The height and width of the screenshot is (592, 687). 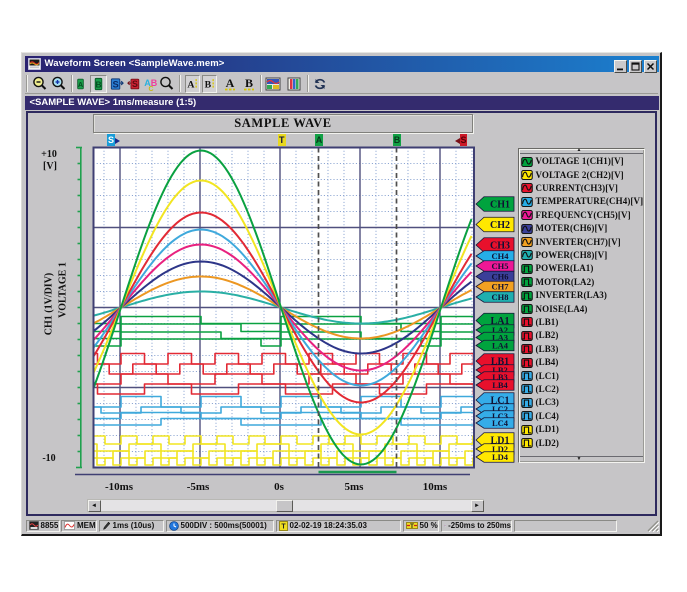 What do you see at coordinates (501, 256) in the screenshot?
I see `svg-text: CH4` at bounding box center [501, 256].